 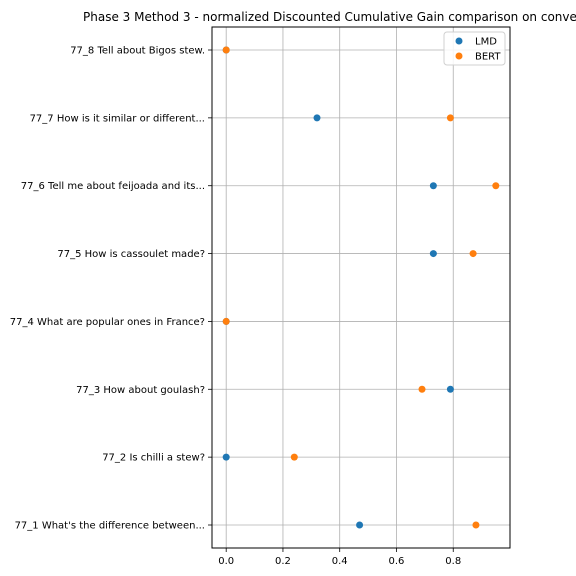 I want to click on x-tick-label: 0.6, so click(x=397, y=561).